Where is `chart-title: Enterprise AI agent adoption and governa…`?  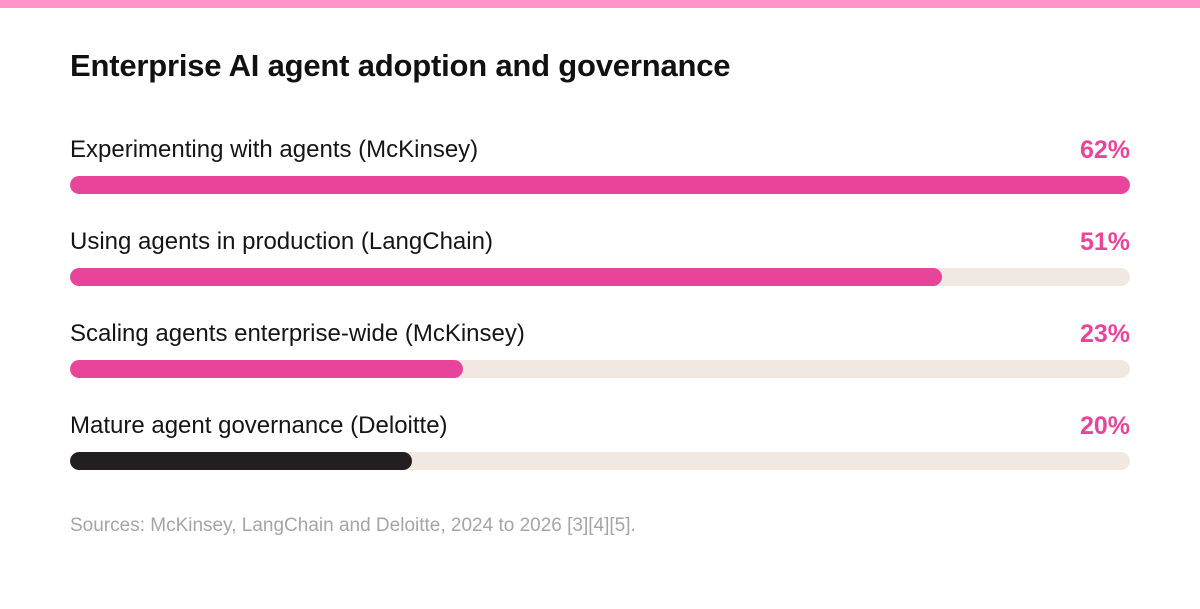
chart-title: Enterprise AI agent adoption and governa… is located at coordinates (400, 65).